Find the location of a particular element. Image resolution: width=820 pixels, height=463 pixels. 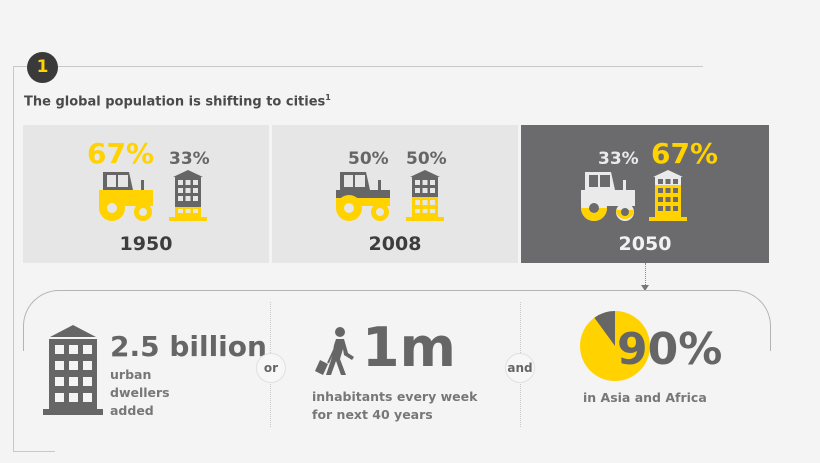

panel-year: 1950 is located at coordinates (146, 244).